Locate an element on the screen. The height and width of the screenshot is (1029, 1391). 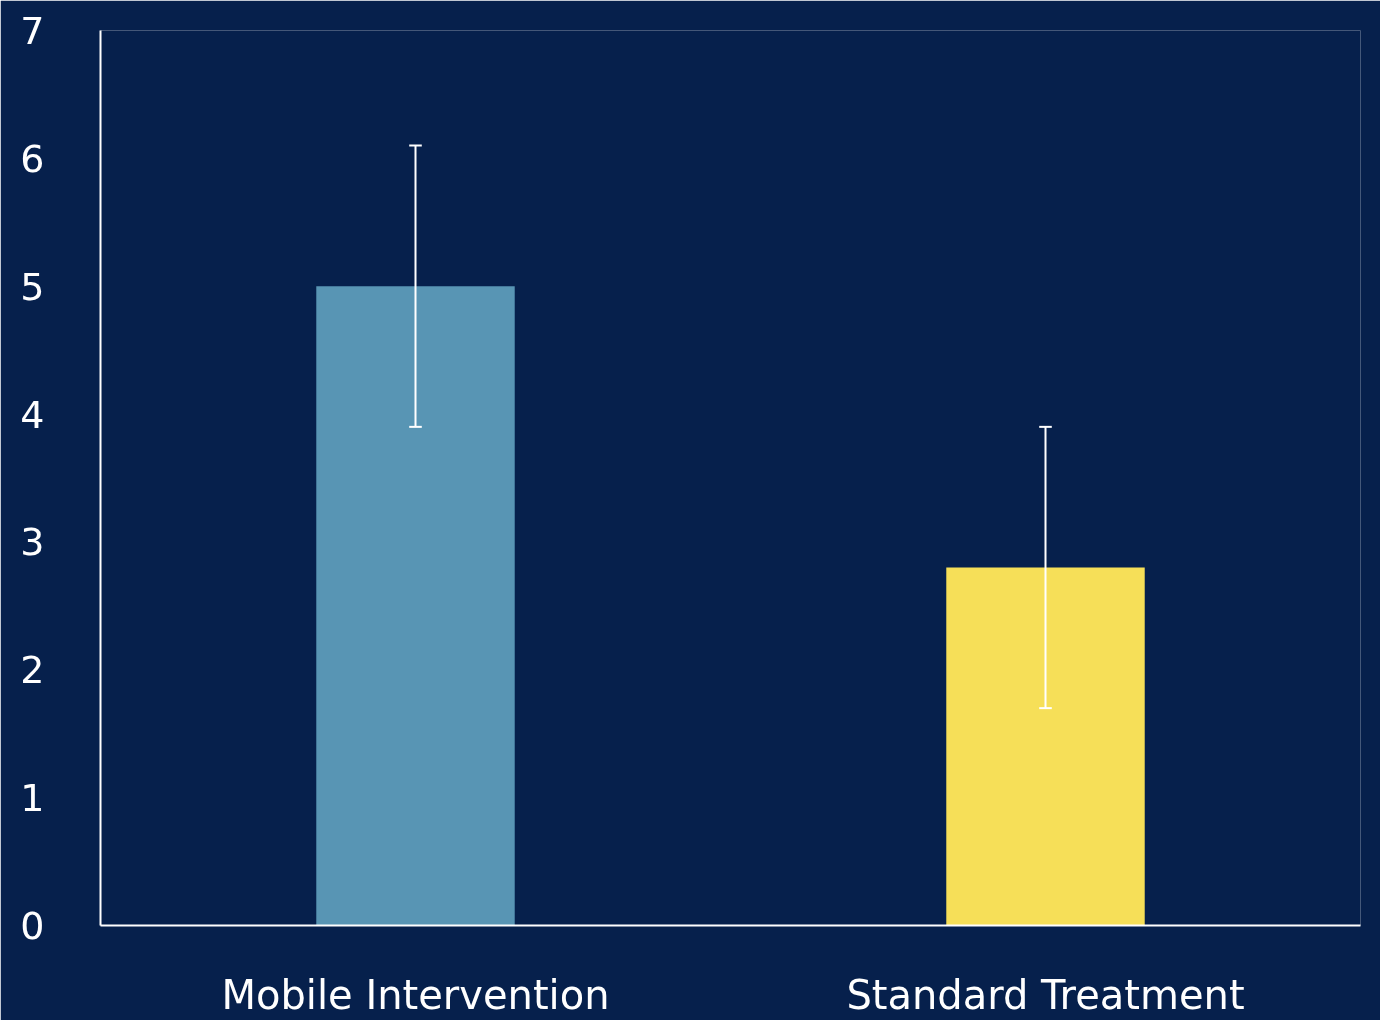
y-tick-label: 6 is located at coordinates (32, 158).